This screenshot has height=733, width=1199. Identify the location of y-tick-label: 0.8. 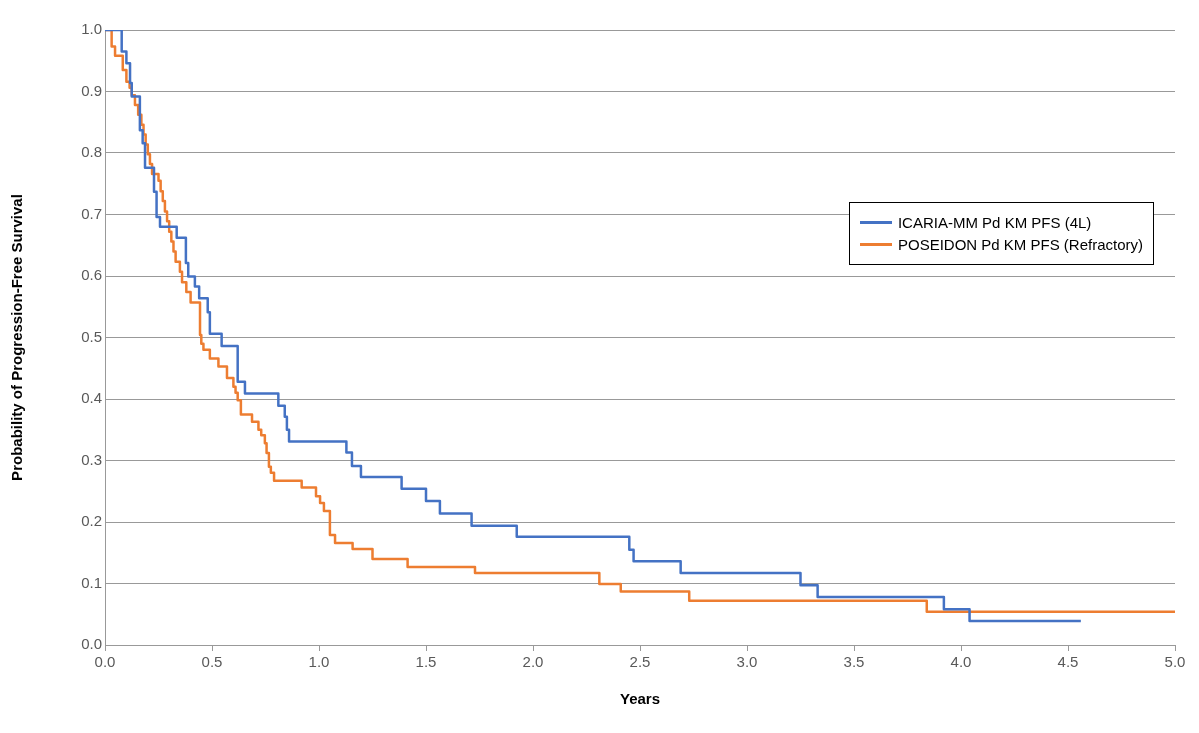
(91, 152).